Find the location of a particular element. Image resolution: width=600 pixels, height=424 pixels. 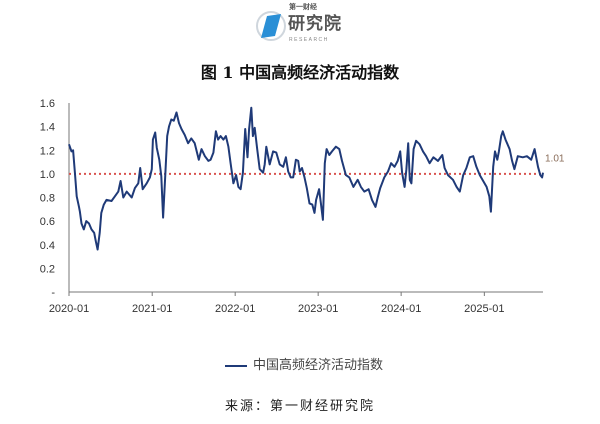

logo: 第一财经 研究院 RESEARCH is located at coordinates (315, 27).